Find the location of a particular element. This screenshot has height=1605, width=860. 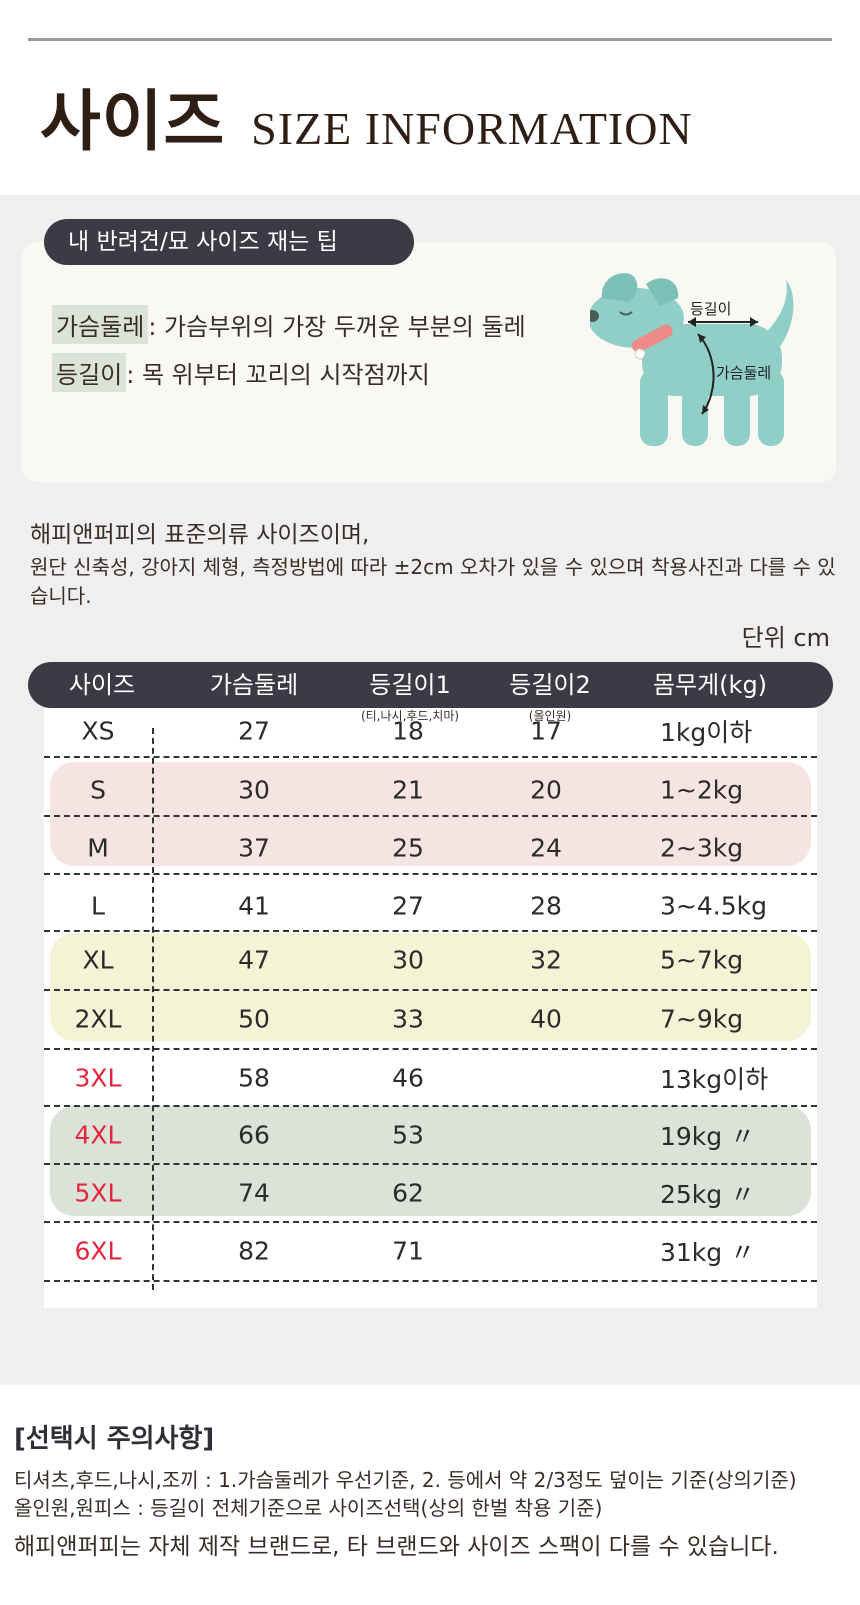

cell-size: 5XL is located at coordinates (98, 1193).